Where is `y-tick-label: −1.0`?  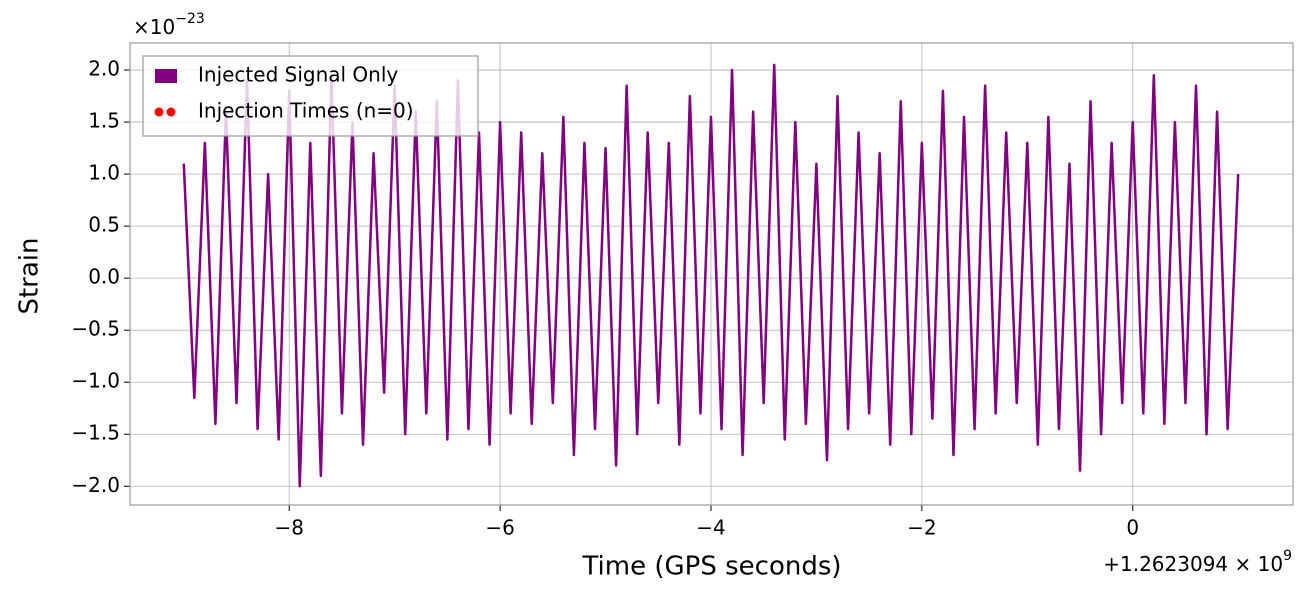 y-tick-label: −1.0 is located at coordinates (95, 381).